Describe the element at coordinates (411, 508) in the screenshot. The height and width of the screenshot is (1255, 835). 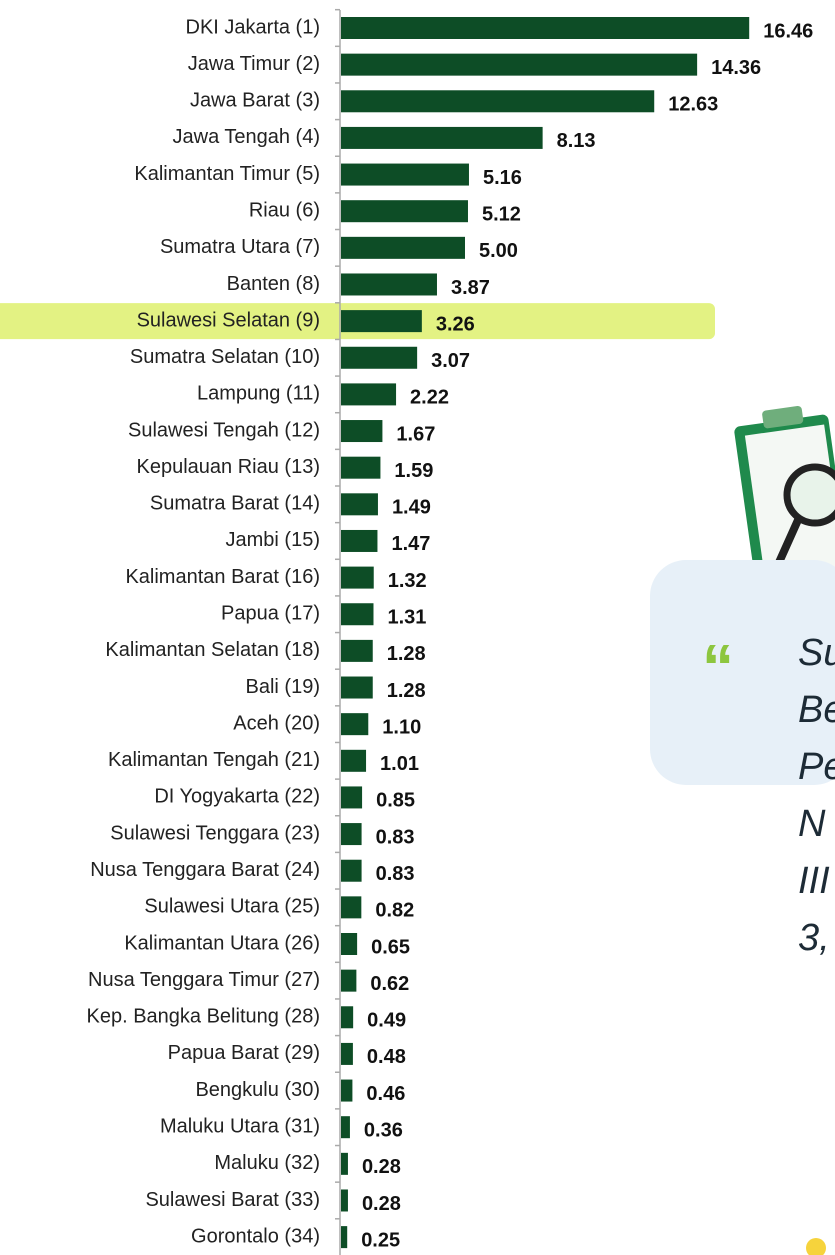
I see `value-label: 1.49` at that location.